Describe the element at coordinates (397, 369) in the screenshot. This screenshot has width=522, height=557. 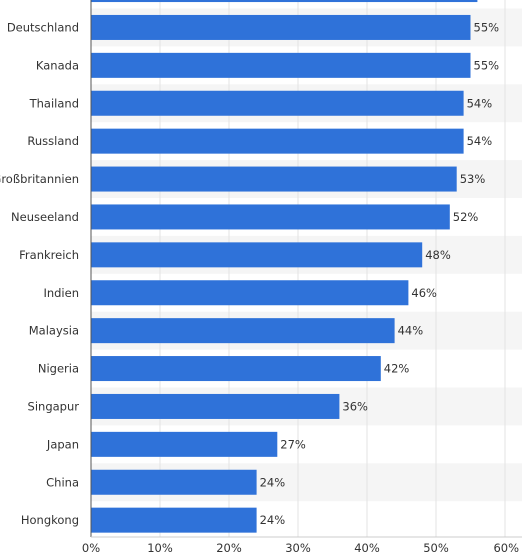
I see `value-label: 42%` at that location.